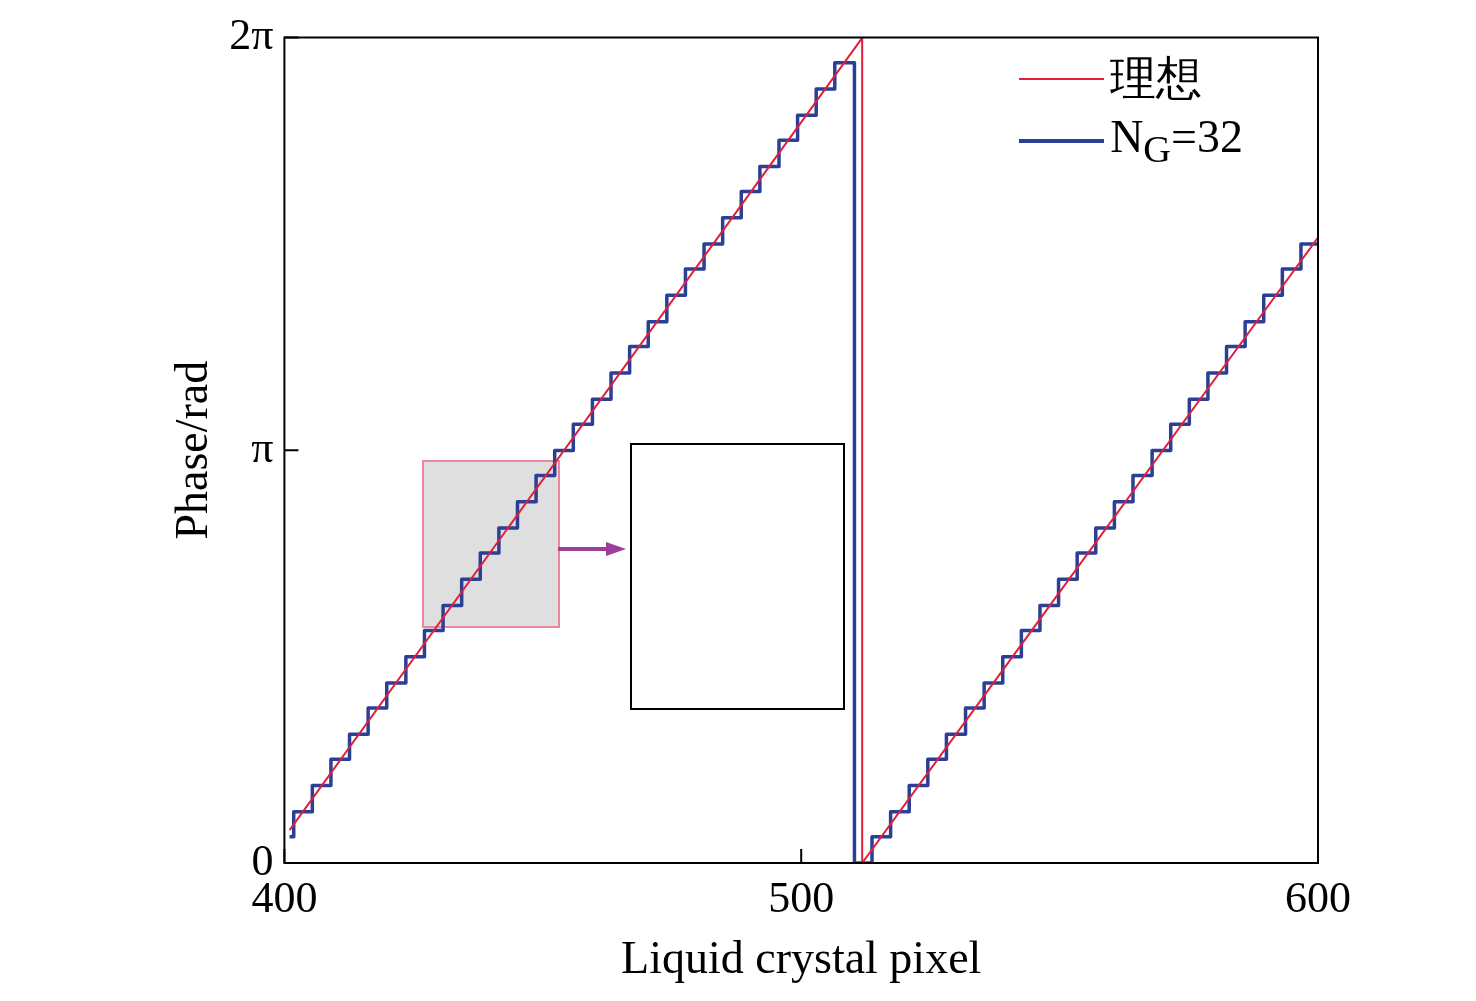  Describe the element at coordinates (191, 450) in the screenshot. I see `y-axis-title: Phase/rad` at that location.